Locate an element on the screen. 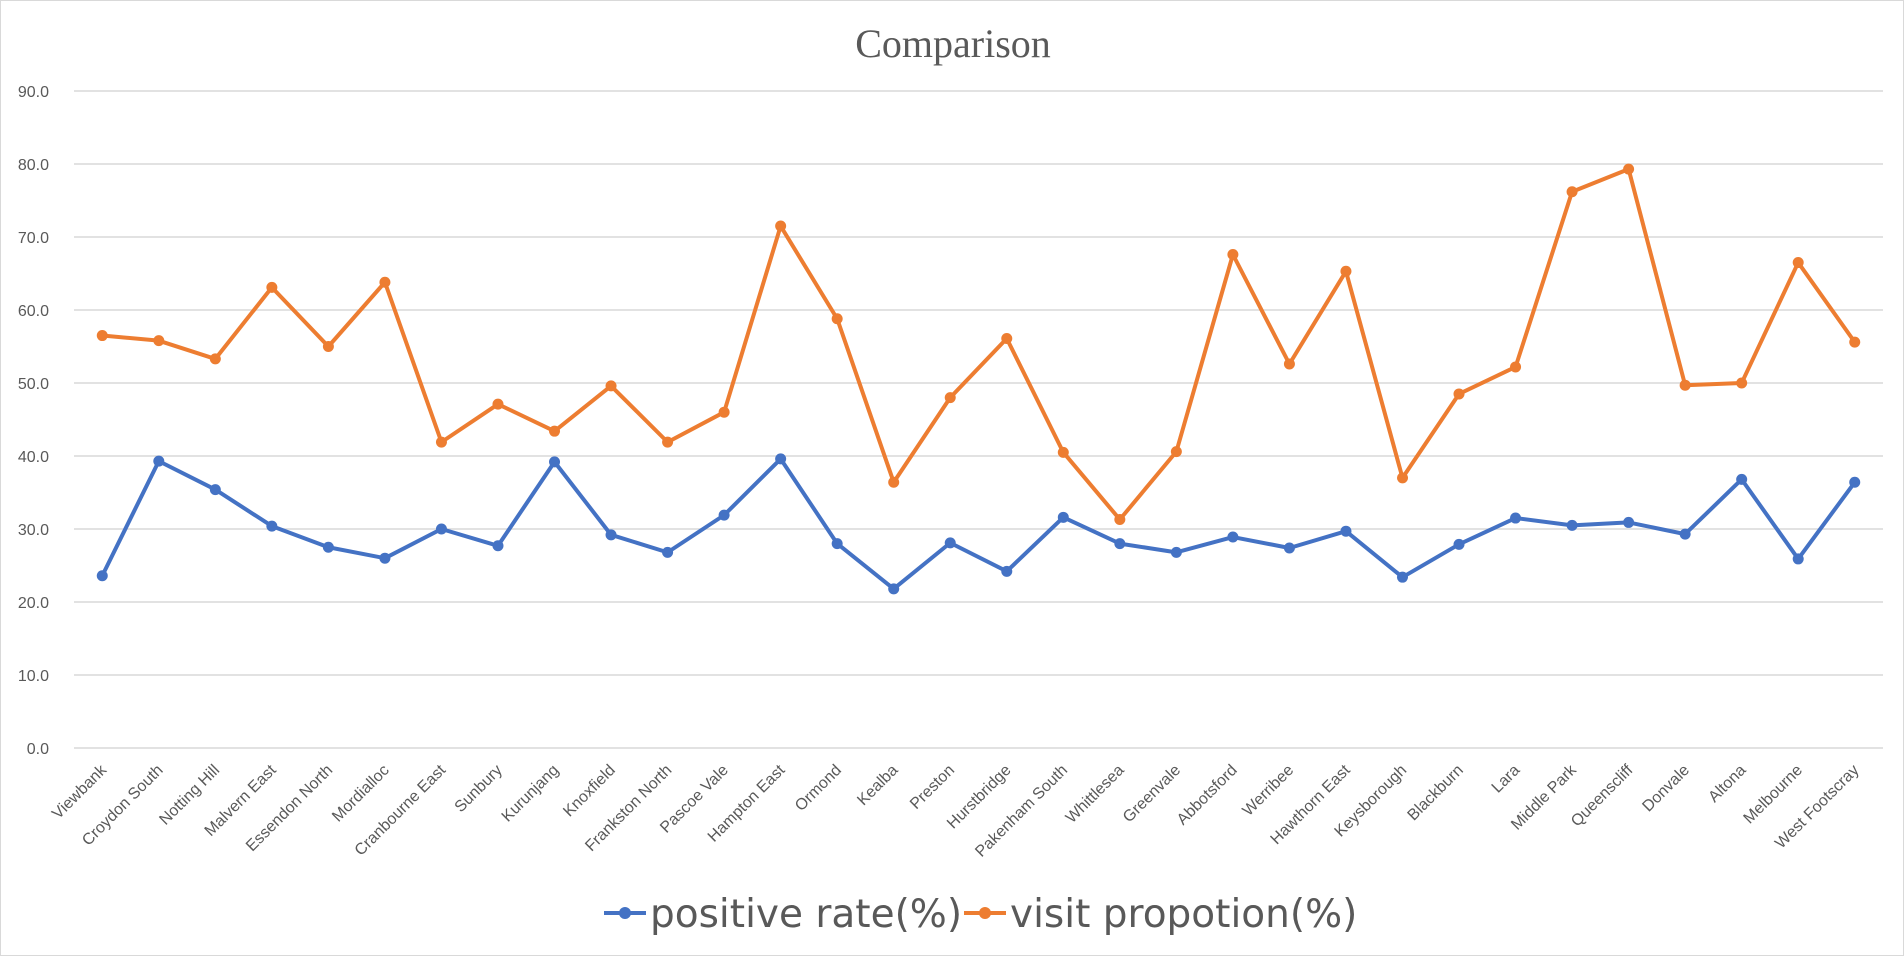 The width and height of the screenshot is (1904, 957). legend-item: visit propotion(%) is located at coordinates (1160, 914).